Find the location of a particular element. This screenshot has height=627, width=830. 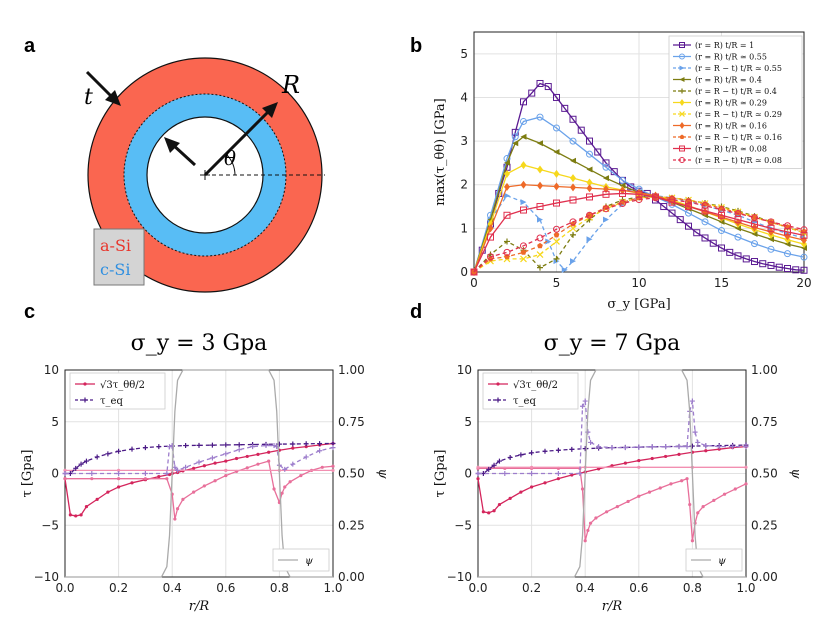

b-x-axis-label: σ_y [GPa] is located at coordinates (638, 304).